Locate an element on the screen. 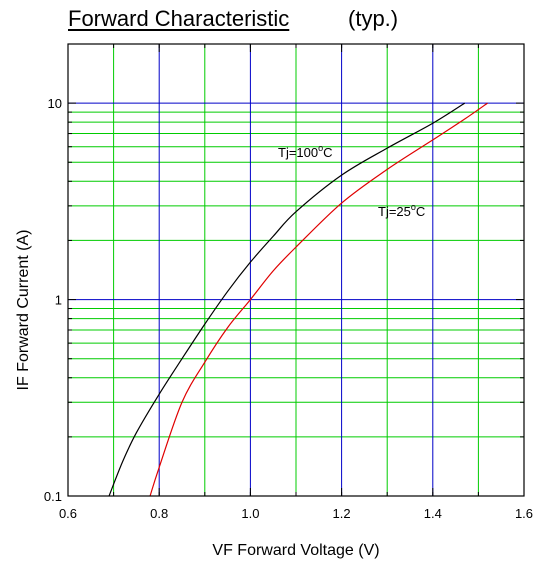  x-tick-label: 0.8 is located at coordinates (159, 513).